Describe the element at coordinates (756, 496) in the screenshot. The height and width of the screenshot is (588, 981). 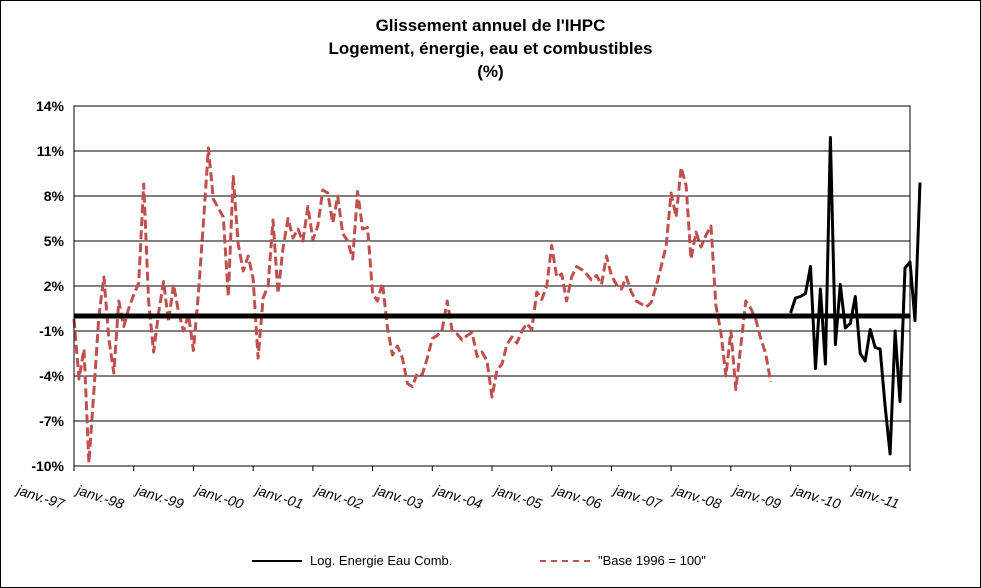
I see `x-tick-label: janv.-09` at that location.